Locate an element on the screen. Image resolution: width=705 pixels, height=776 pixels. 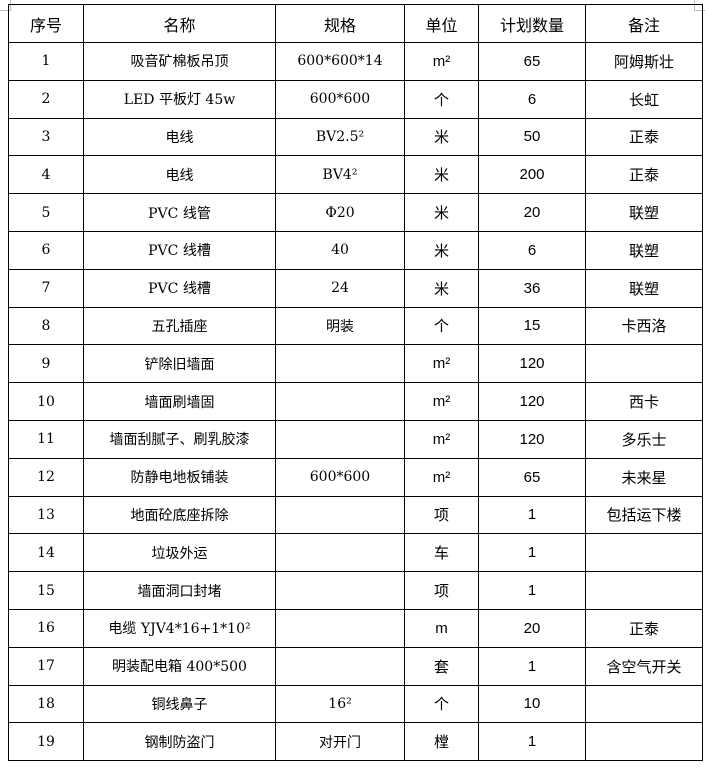
table-row: 5 PVC 线管 Φ20 米 20 联塑 is located at coordinates (355, 212).